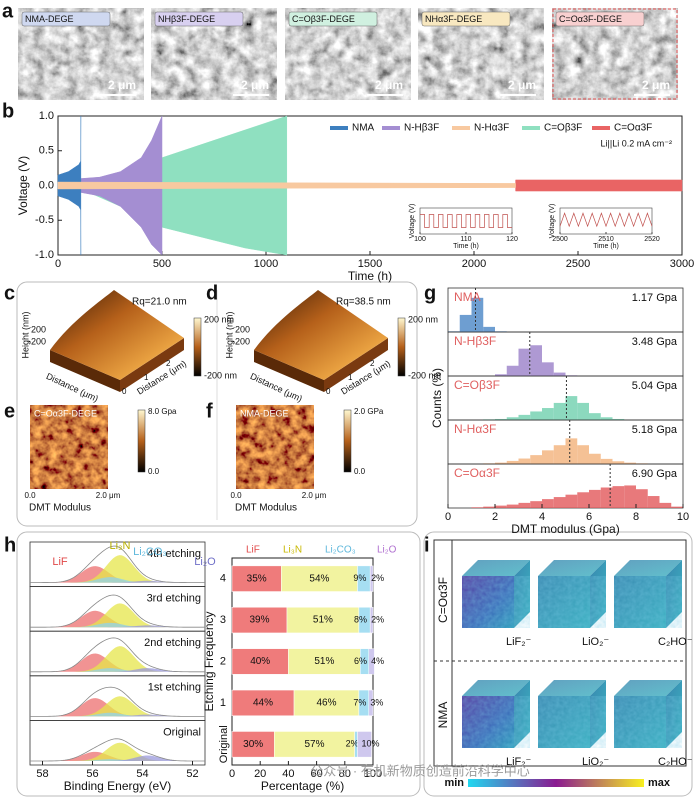 Image resolution: width=699 pixels, height=801 pixels. What do you see at coordinates (387, 550) in the screenshot?
I see `legend-label: Li₂O` at bounding box center [387, 550].